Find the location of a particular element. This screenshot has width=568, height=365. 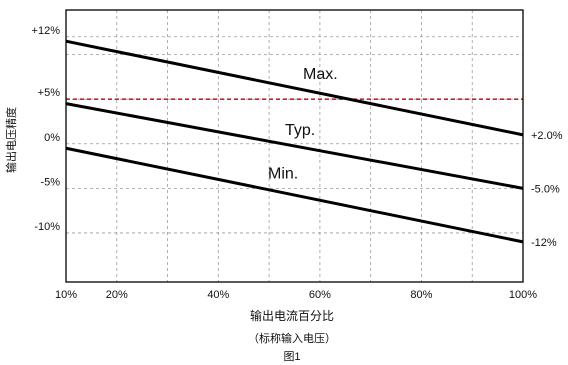

x-axis-label: 输出电流百分比 is located at coordinates (292, 315).